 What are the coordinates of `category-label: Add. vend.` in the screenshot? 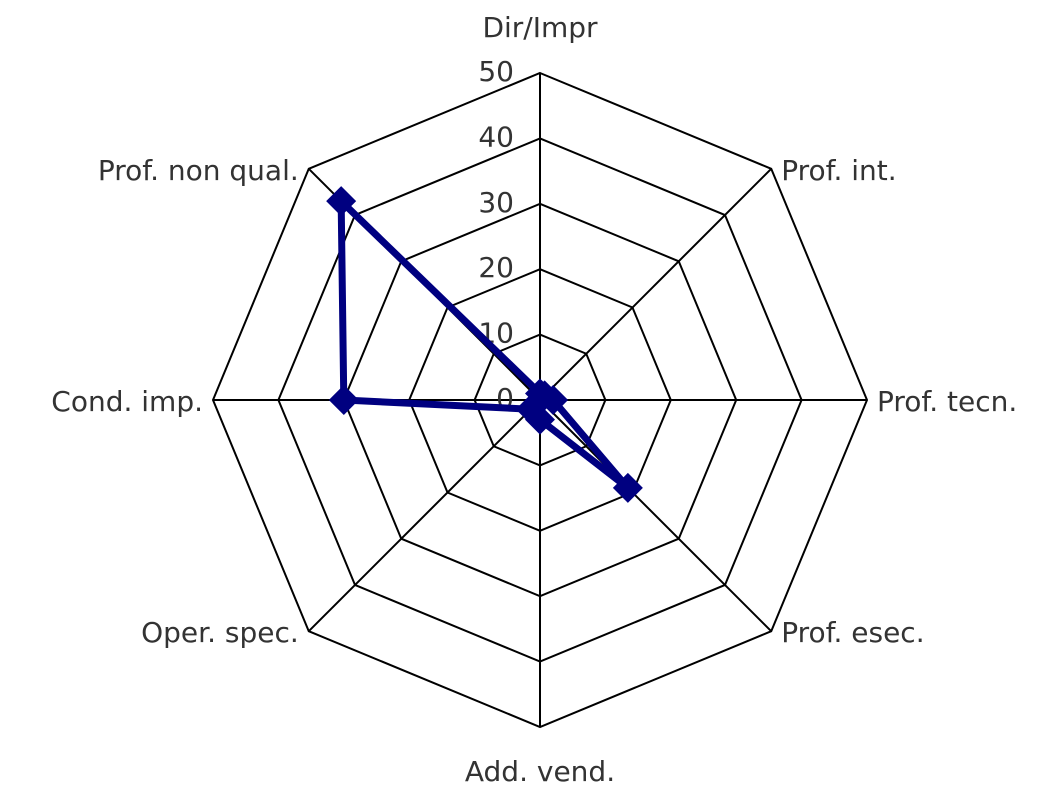 It's located at (540, 771).